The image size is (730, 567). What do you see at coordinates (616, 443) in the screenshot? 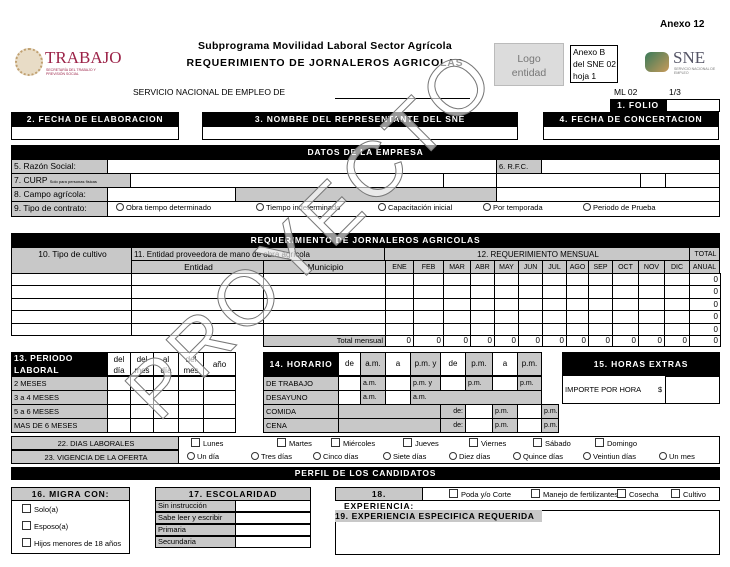
I see `check-option: Domingo` at bounding box center [616, 443].